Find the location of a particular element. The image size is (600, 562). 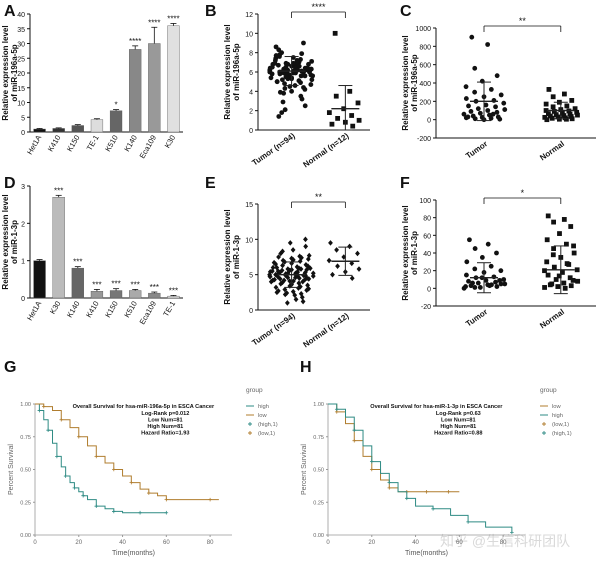

x-tick-label: 20 is located at coordinates (371, 543).